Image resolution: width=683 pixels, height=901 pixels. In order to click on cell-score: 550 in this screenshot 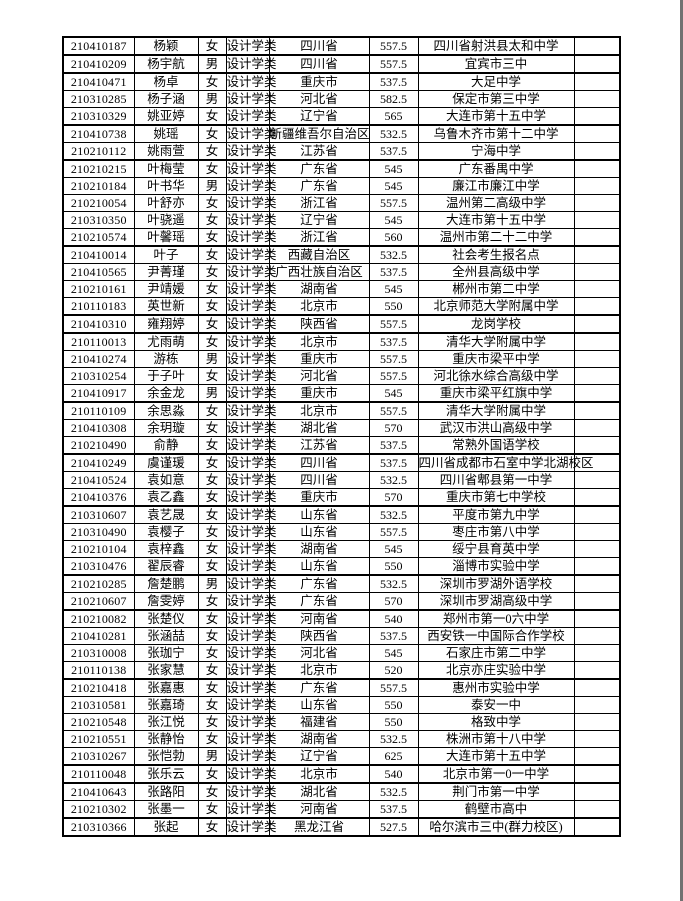, I will do `click(393, 722)`.